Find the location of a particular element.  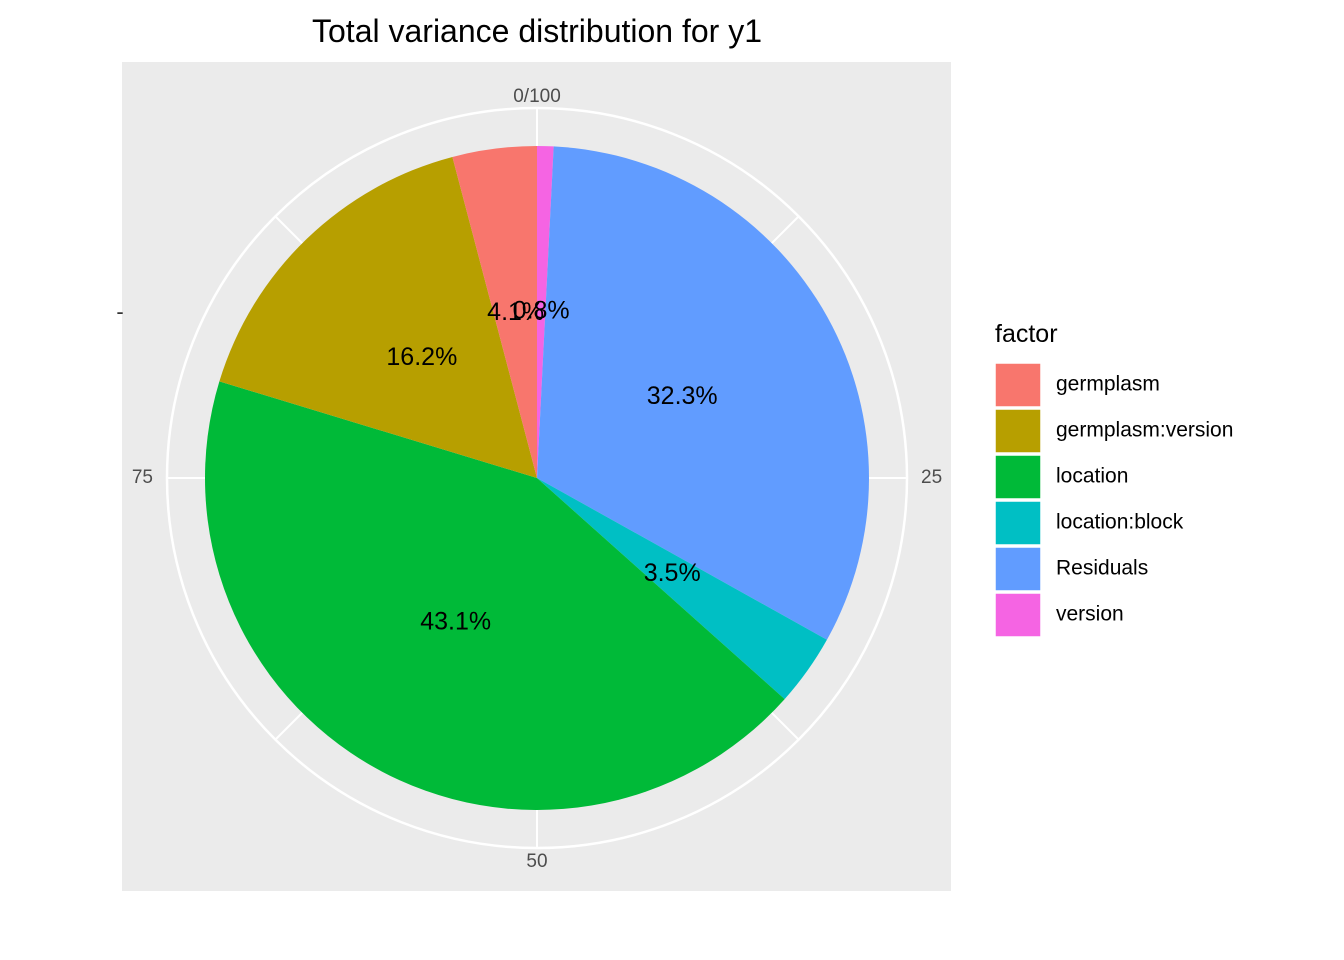

legend-residuals-label: Residuals is located at coordinates (1102, 568).